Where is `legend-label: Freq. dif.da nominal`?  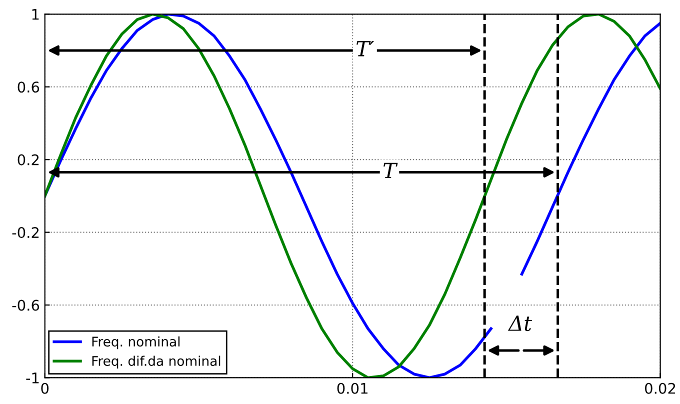
legend-label: Freq. dif.da nominal is located at coordinates (156, 362).